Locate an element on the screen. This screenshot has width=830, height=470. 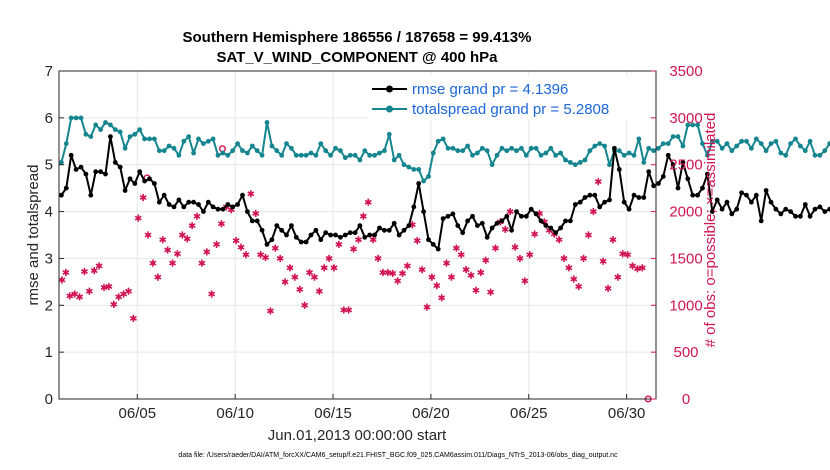
right-tick-label: 2500 is located at coordinates (685, 165).